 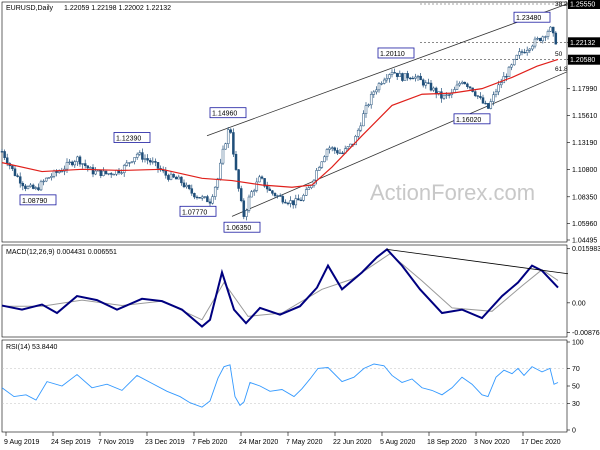 What do you see at coordinates (31, 347) in the screenshot?
I see `rsi-label: RSI(14) 53.8440` at bounding box center [31, 347].